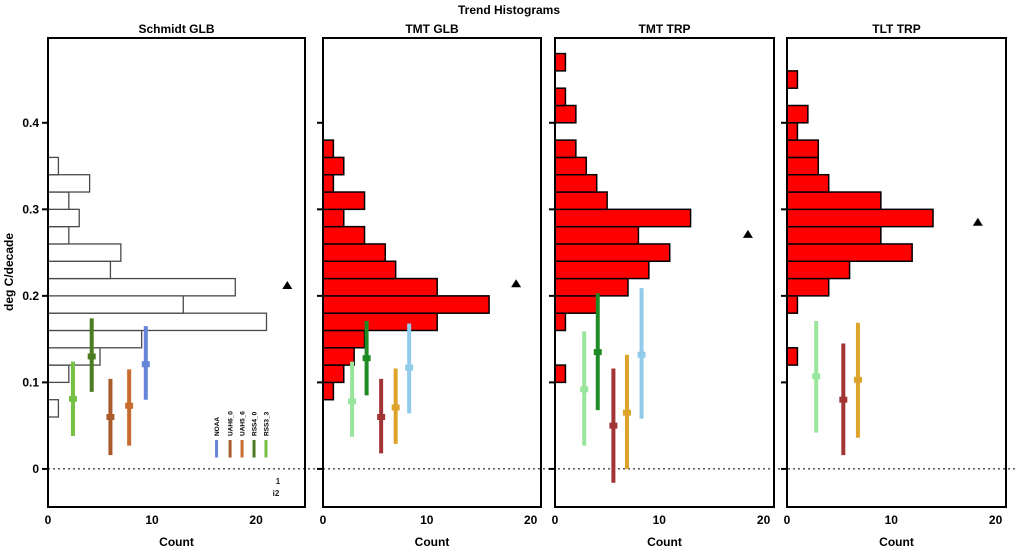 The width and height of the screenshot is (1020, 560). What do you see at coordinates (278, 481) in the screenshot?
I see `stray-text: 1` at bounding box center [278, 481].